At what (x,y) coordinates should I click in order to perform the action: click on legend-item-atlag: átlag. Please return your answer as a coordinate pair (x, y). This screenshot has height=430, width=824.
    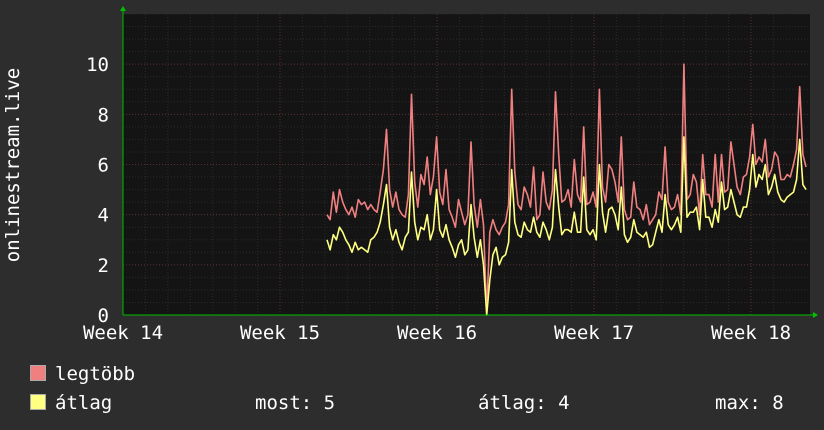
    Looking at the image, I should click on (71, 403).